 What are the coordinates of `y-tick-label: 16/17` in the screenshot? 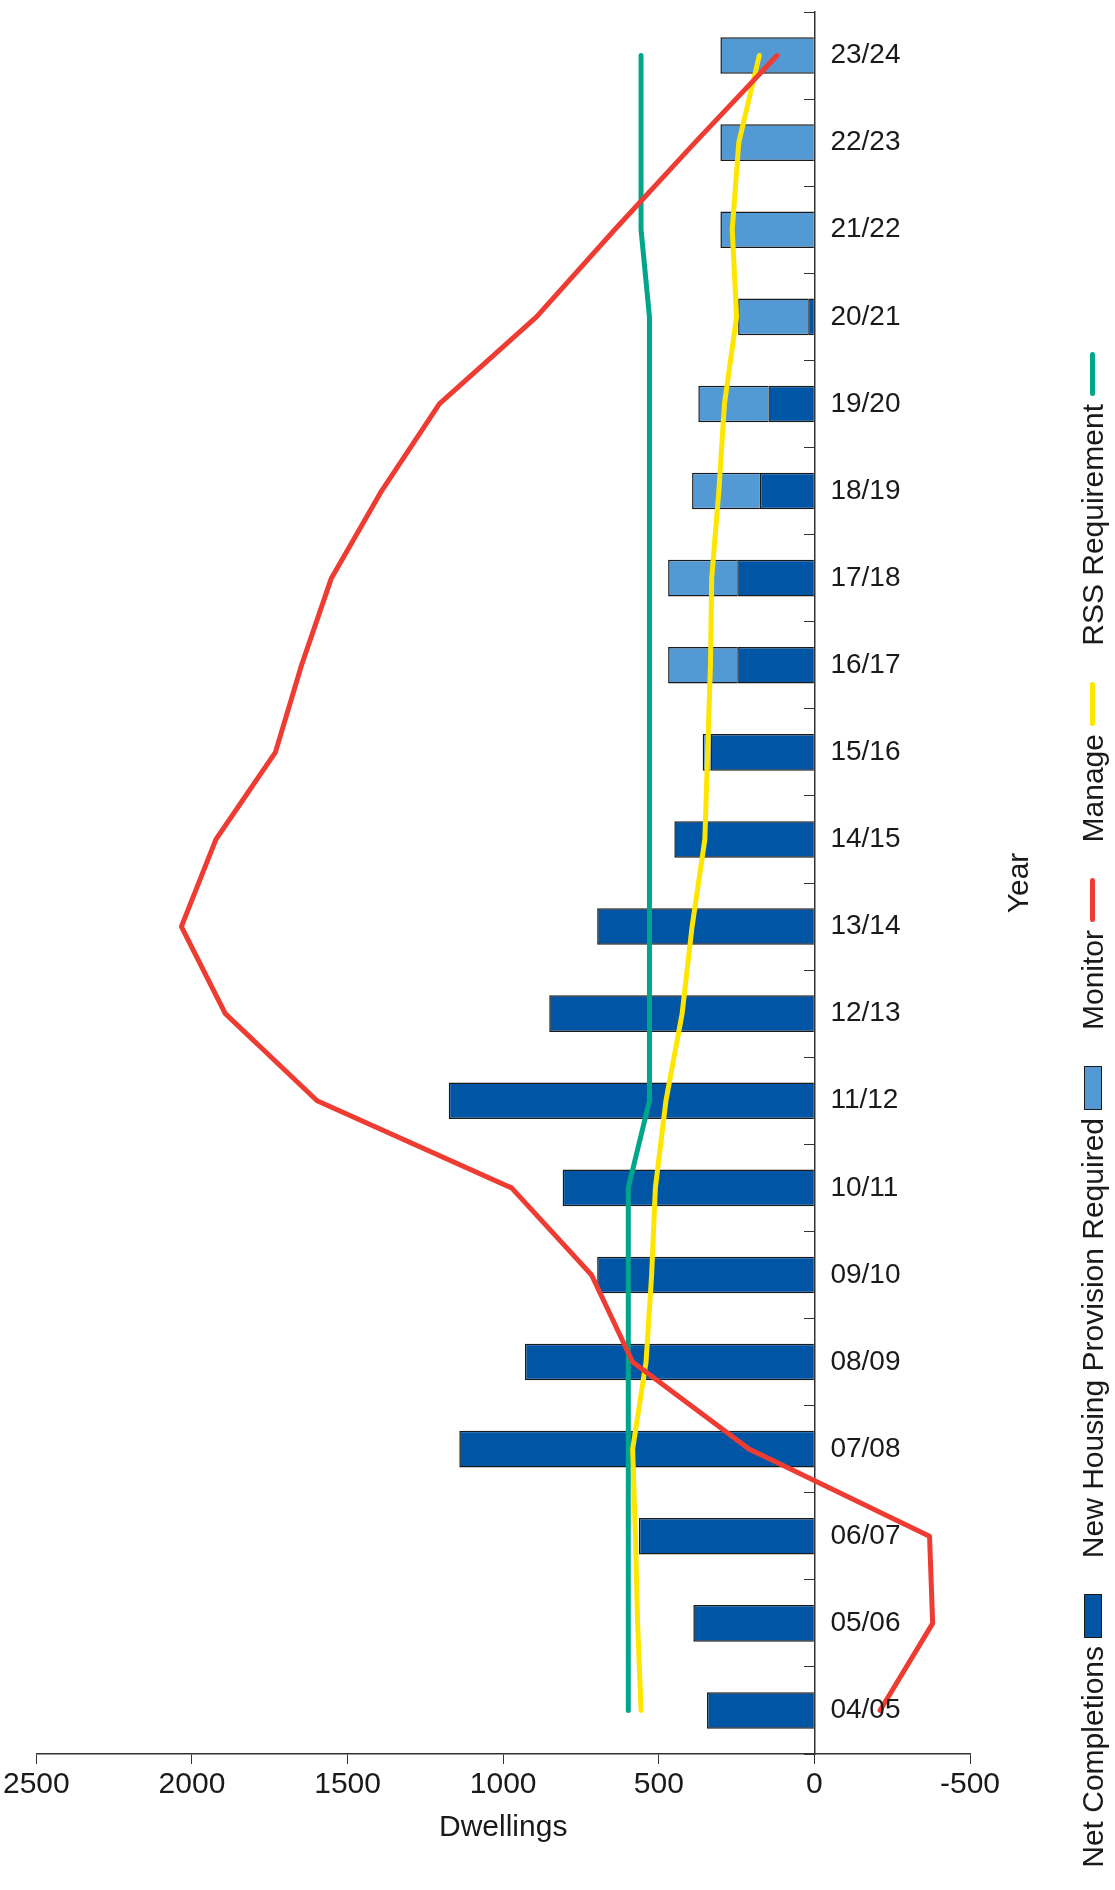 It's located at (865, 663).